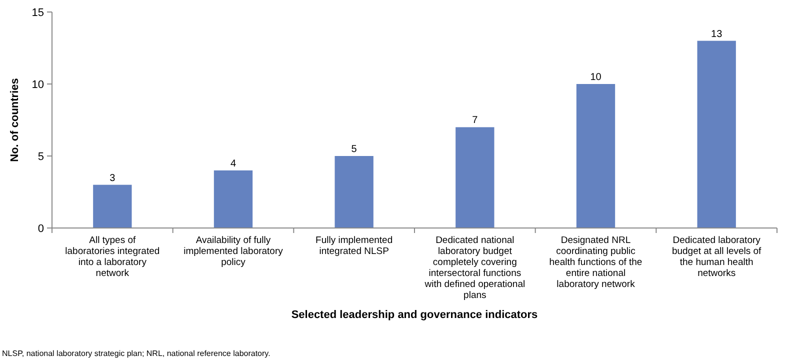 Image resolution: width=787 pixels, height=362 pixels. Describe the element at coordinates (15, 120) in the screenshot. I see `y-axis-title: No. of countries` at that location.